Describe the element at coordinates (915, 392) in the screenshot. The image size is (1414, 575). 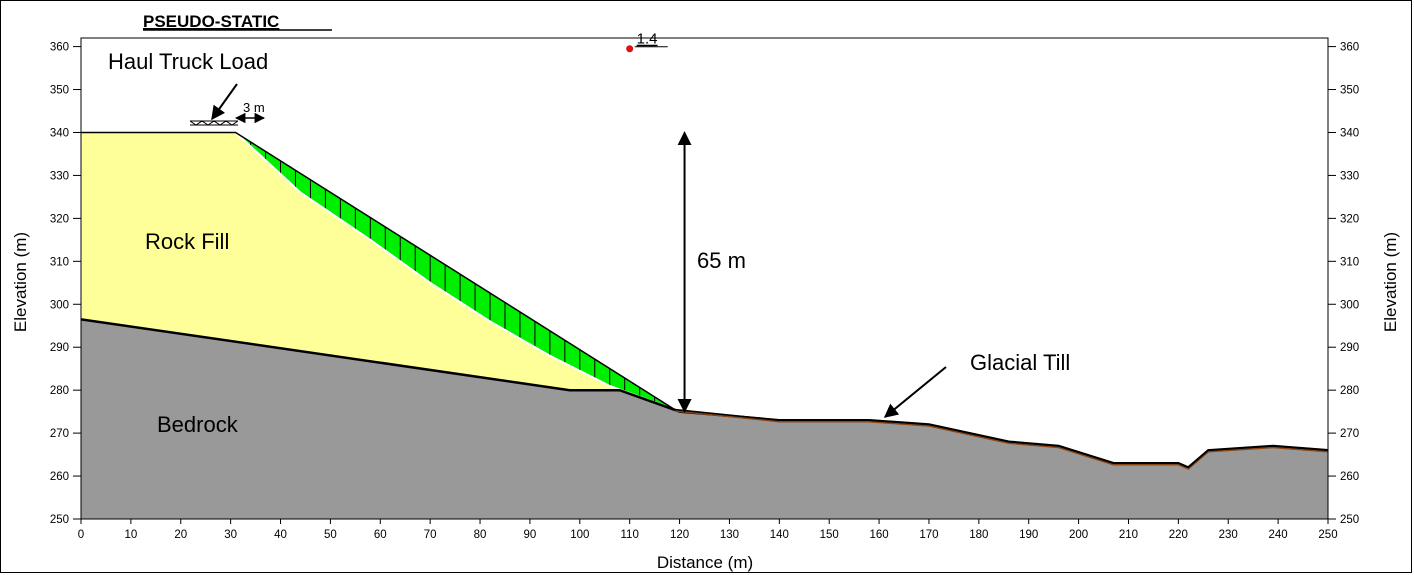
I see `glacial-till-arrow` at that location.